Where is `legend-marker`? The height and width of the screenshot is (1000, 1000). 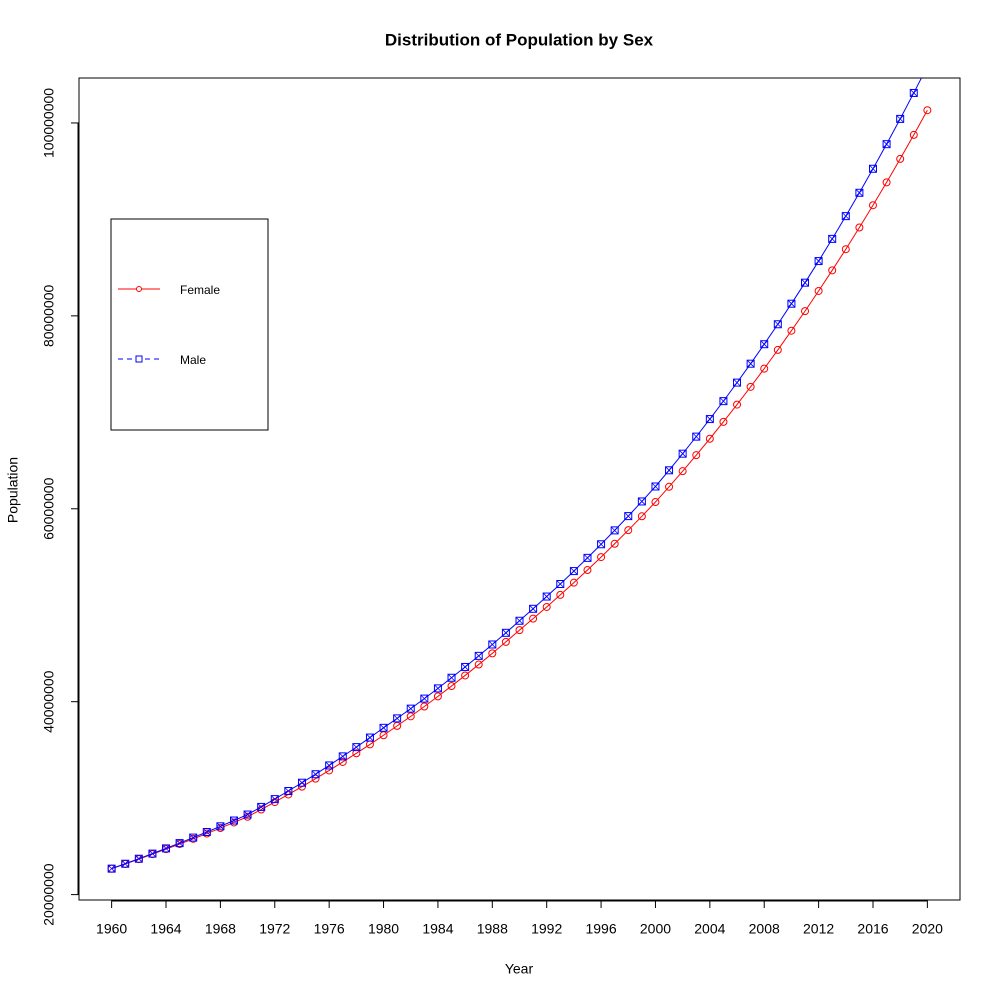
legend-marker is located at coordinates (139, 359).